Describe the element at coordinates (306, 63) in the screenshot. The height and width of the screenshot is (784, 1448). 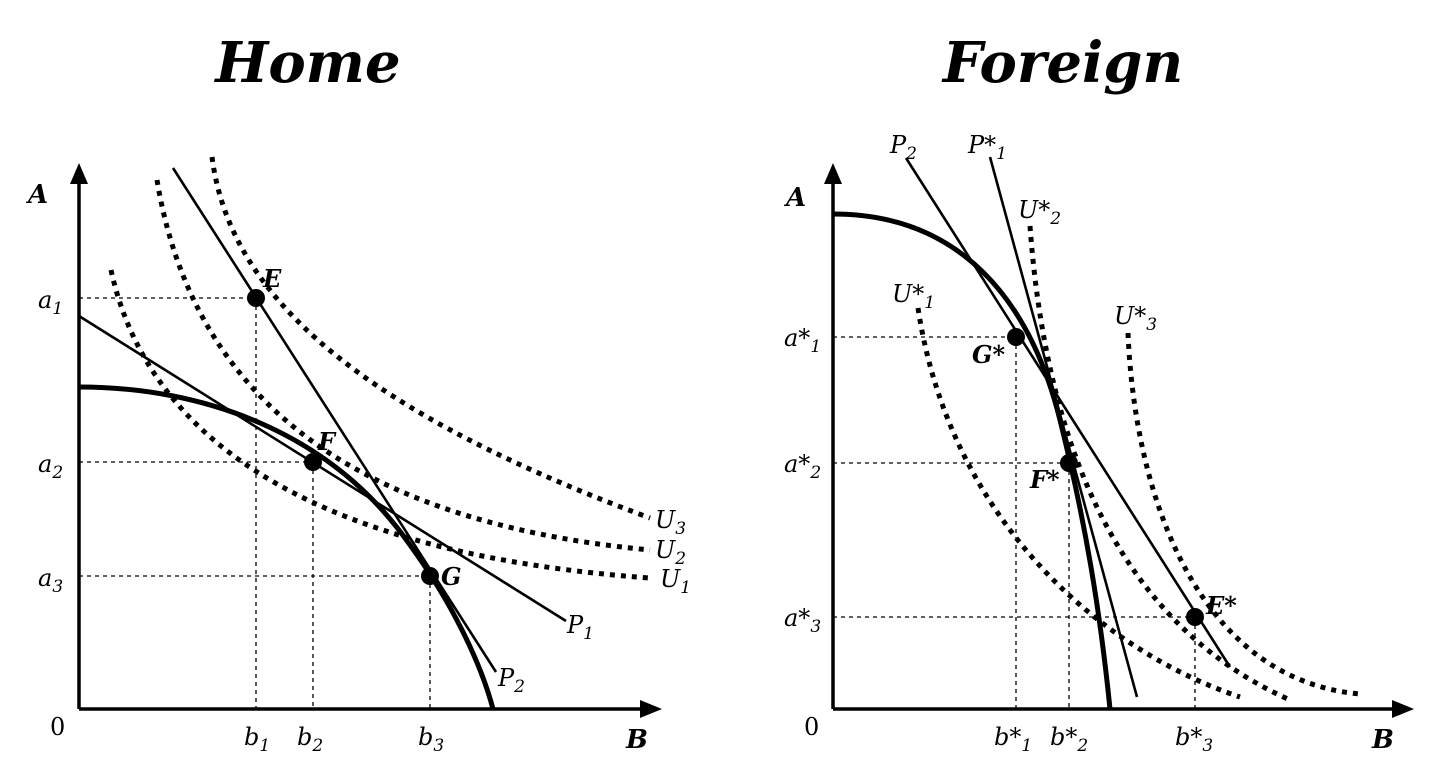
I see `home-title: Home` at that location.